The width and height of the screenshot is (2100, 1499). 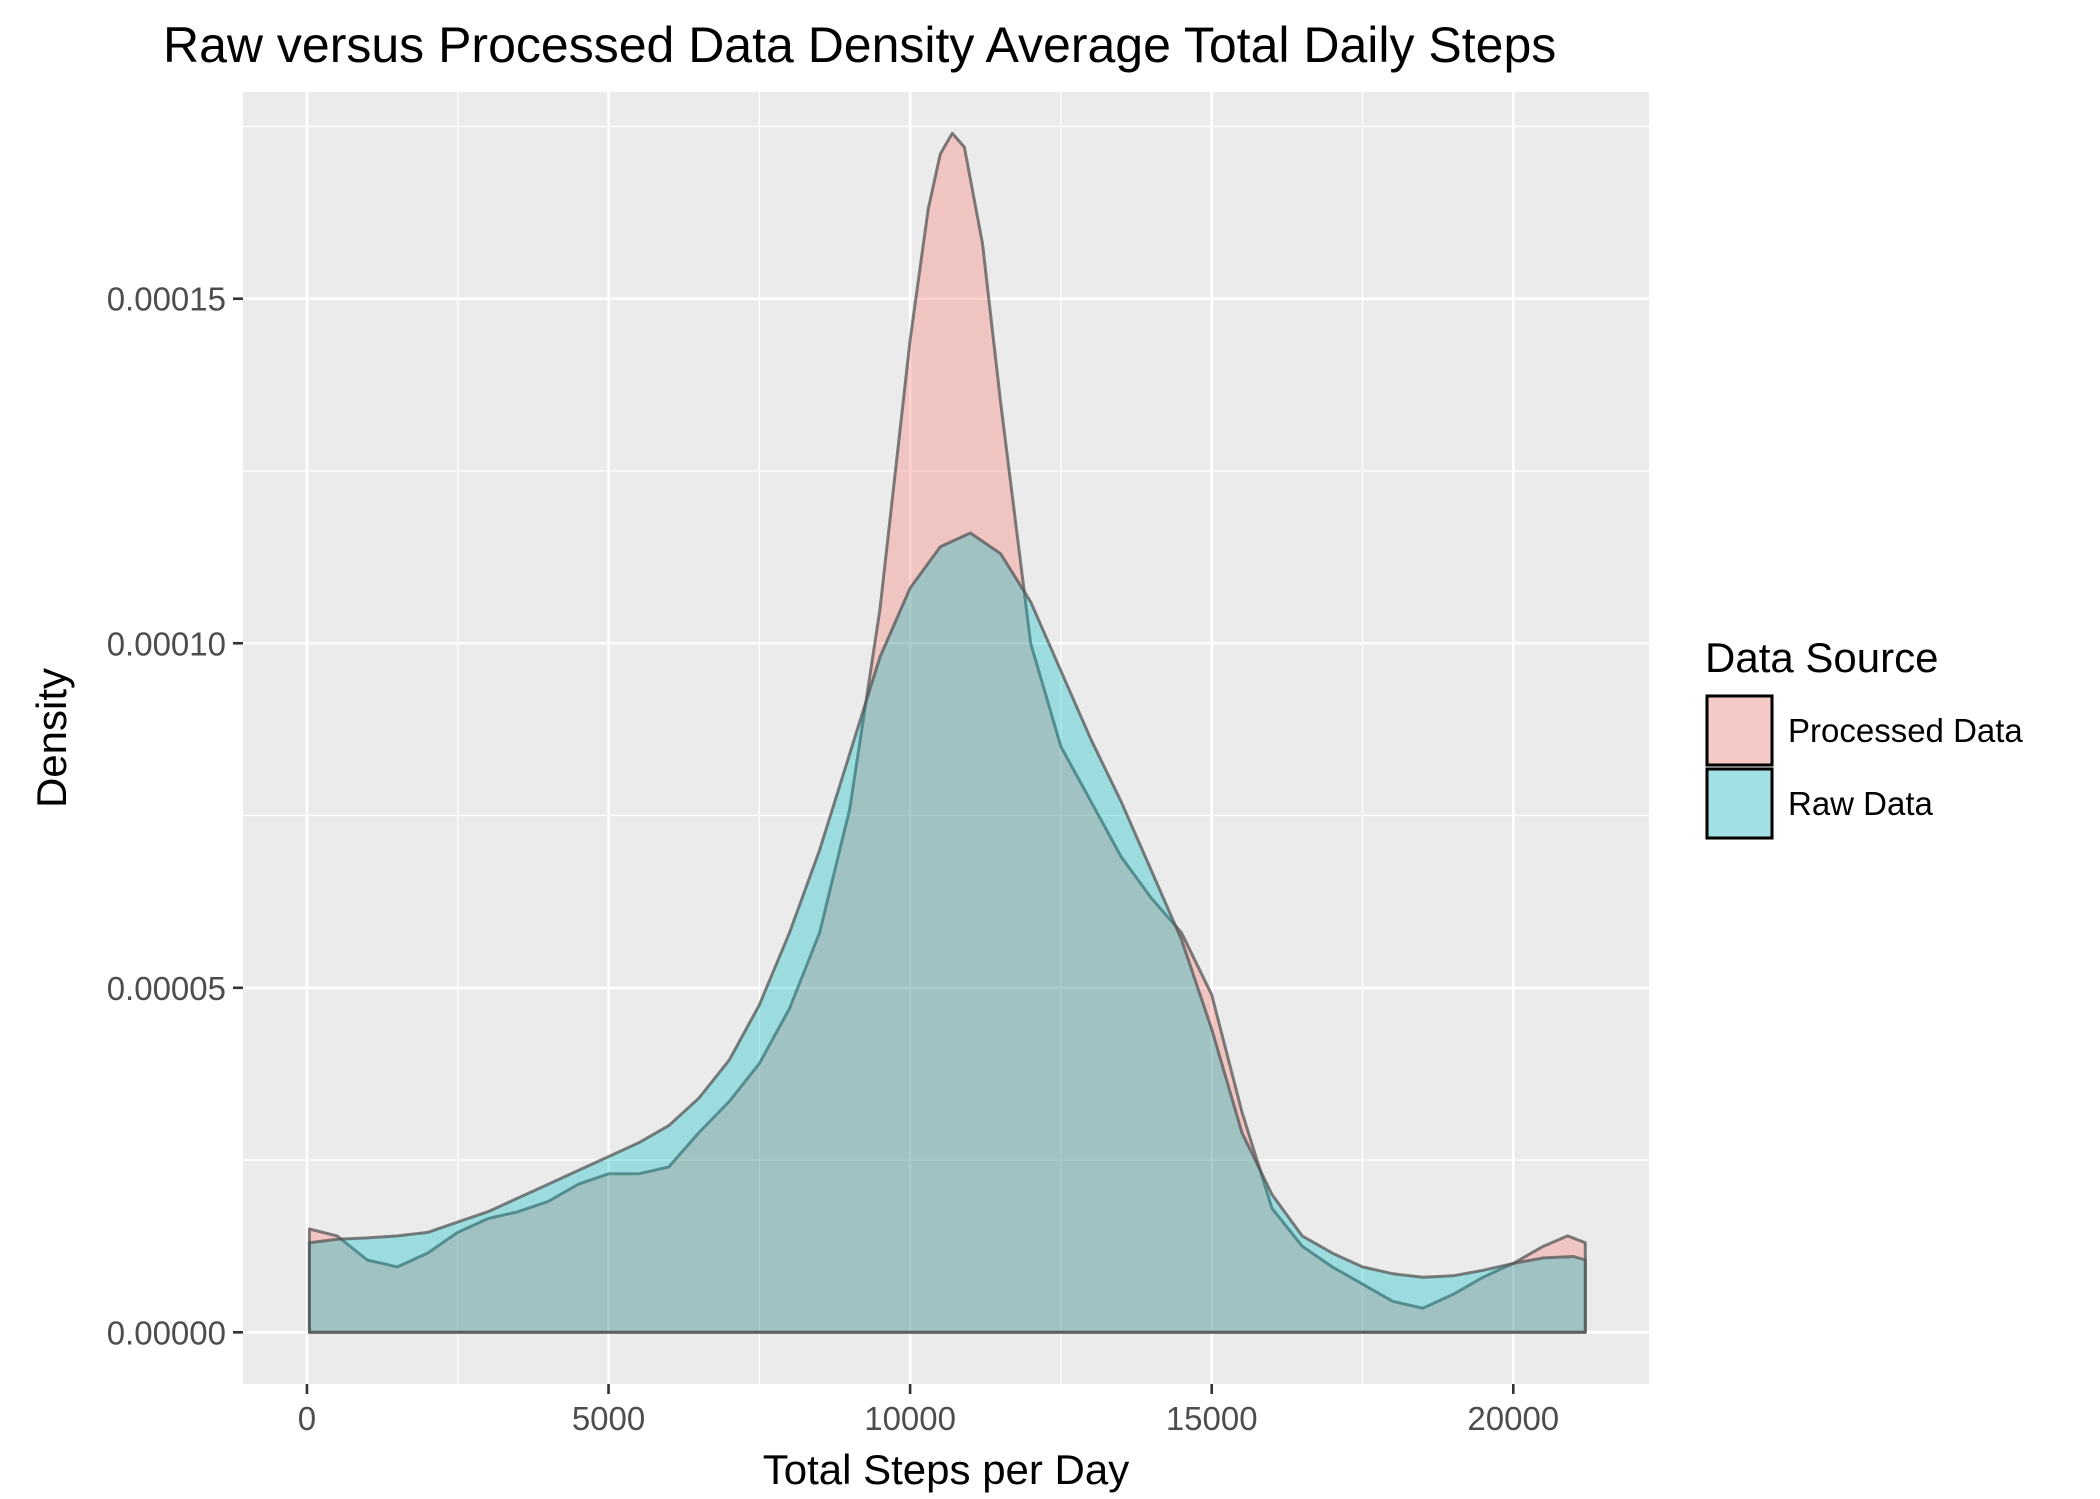 What do you see at coordinates (166, 1332) in the screenshot?
I see `y-tick-label: 0.00000` at bounding box center [166, 1332].